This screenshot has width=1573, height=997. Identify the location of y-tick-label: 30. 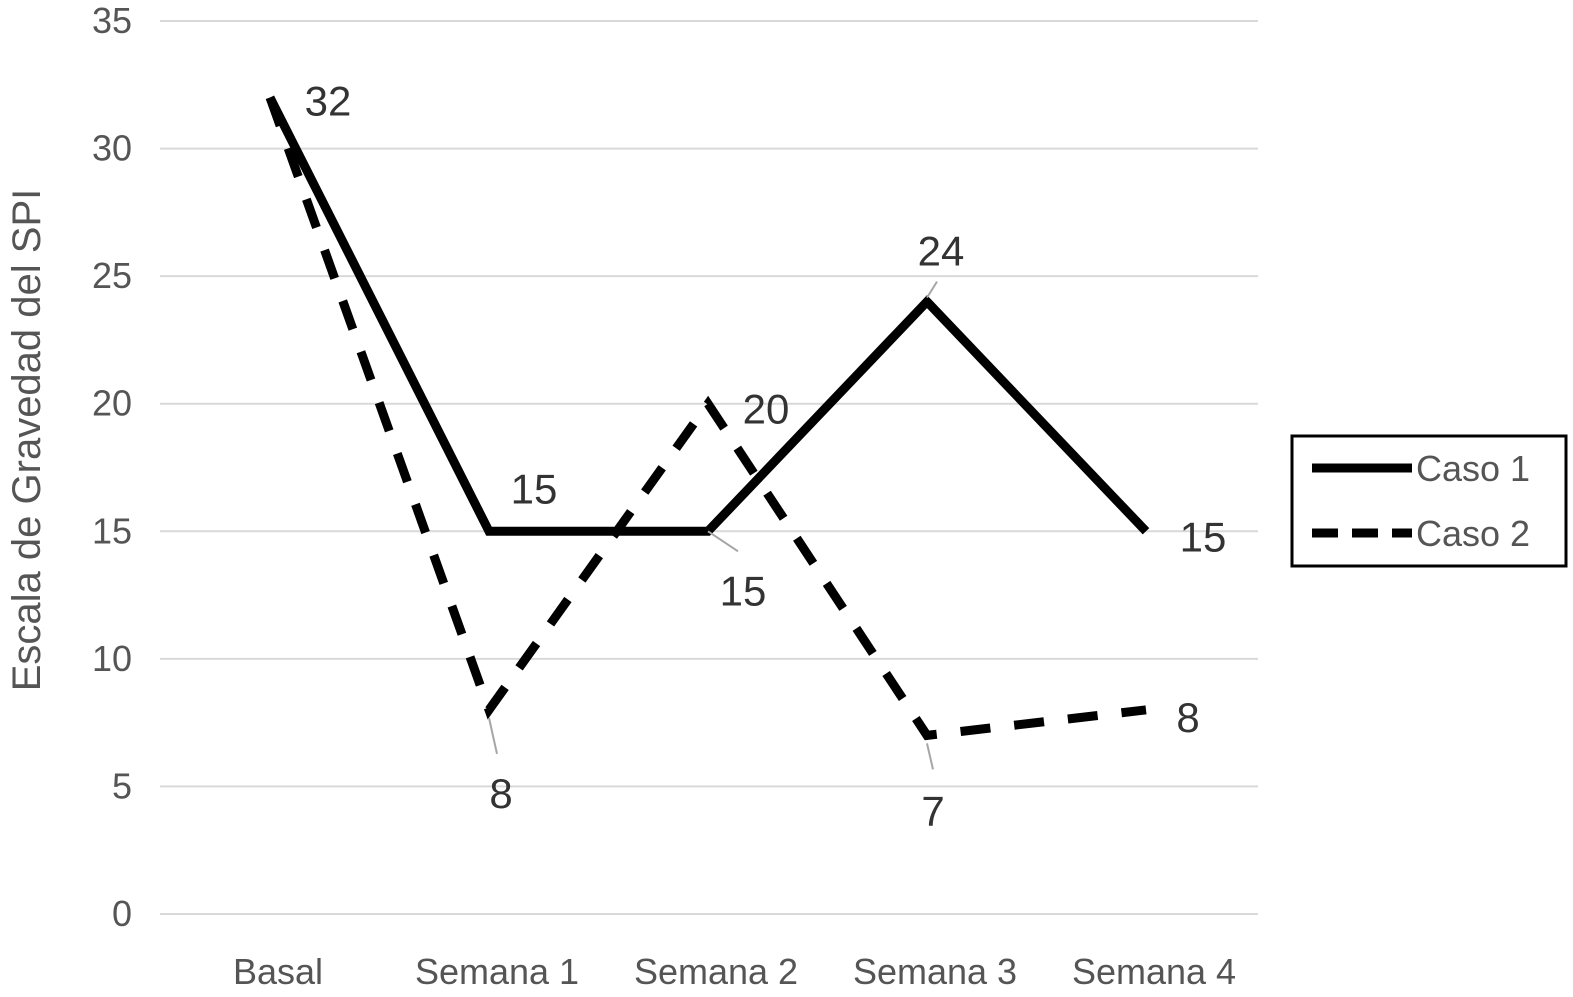
(112, 148).